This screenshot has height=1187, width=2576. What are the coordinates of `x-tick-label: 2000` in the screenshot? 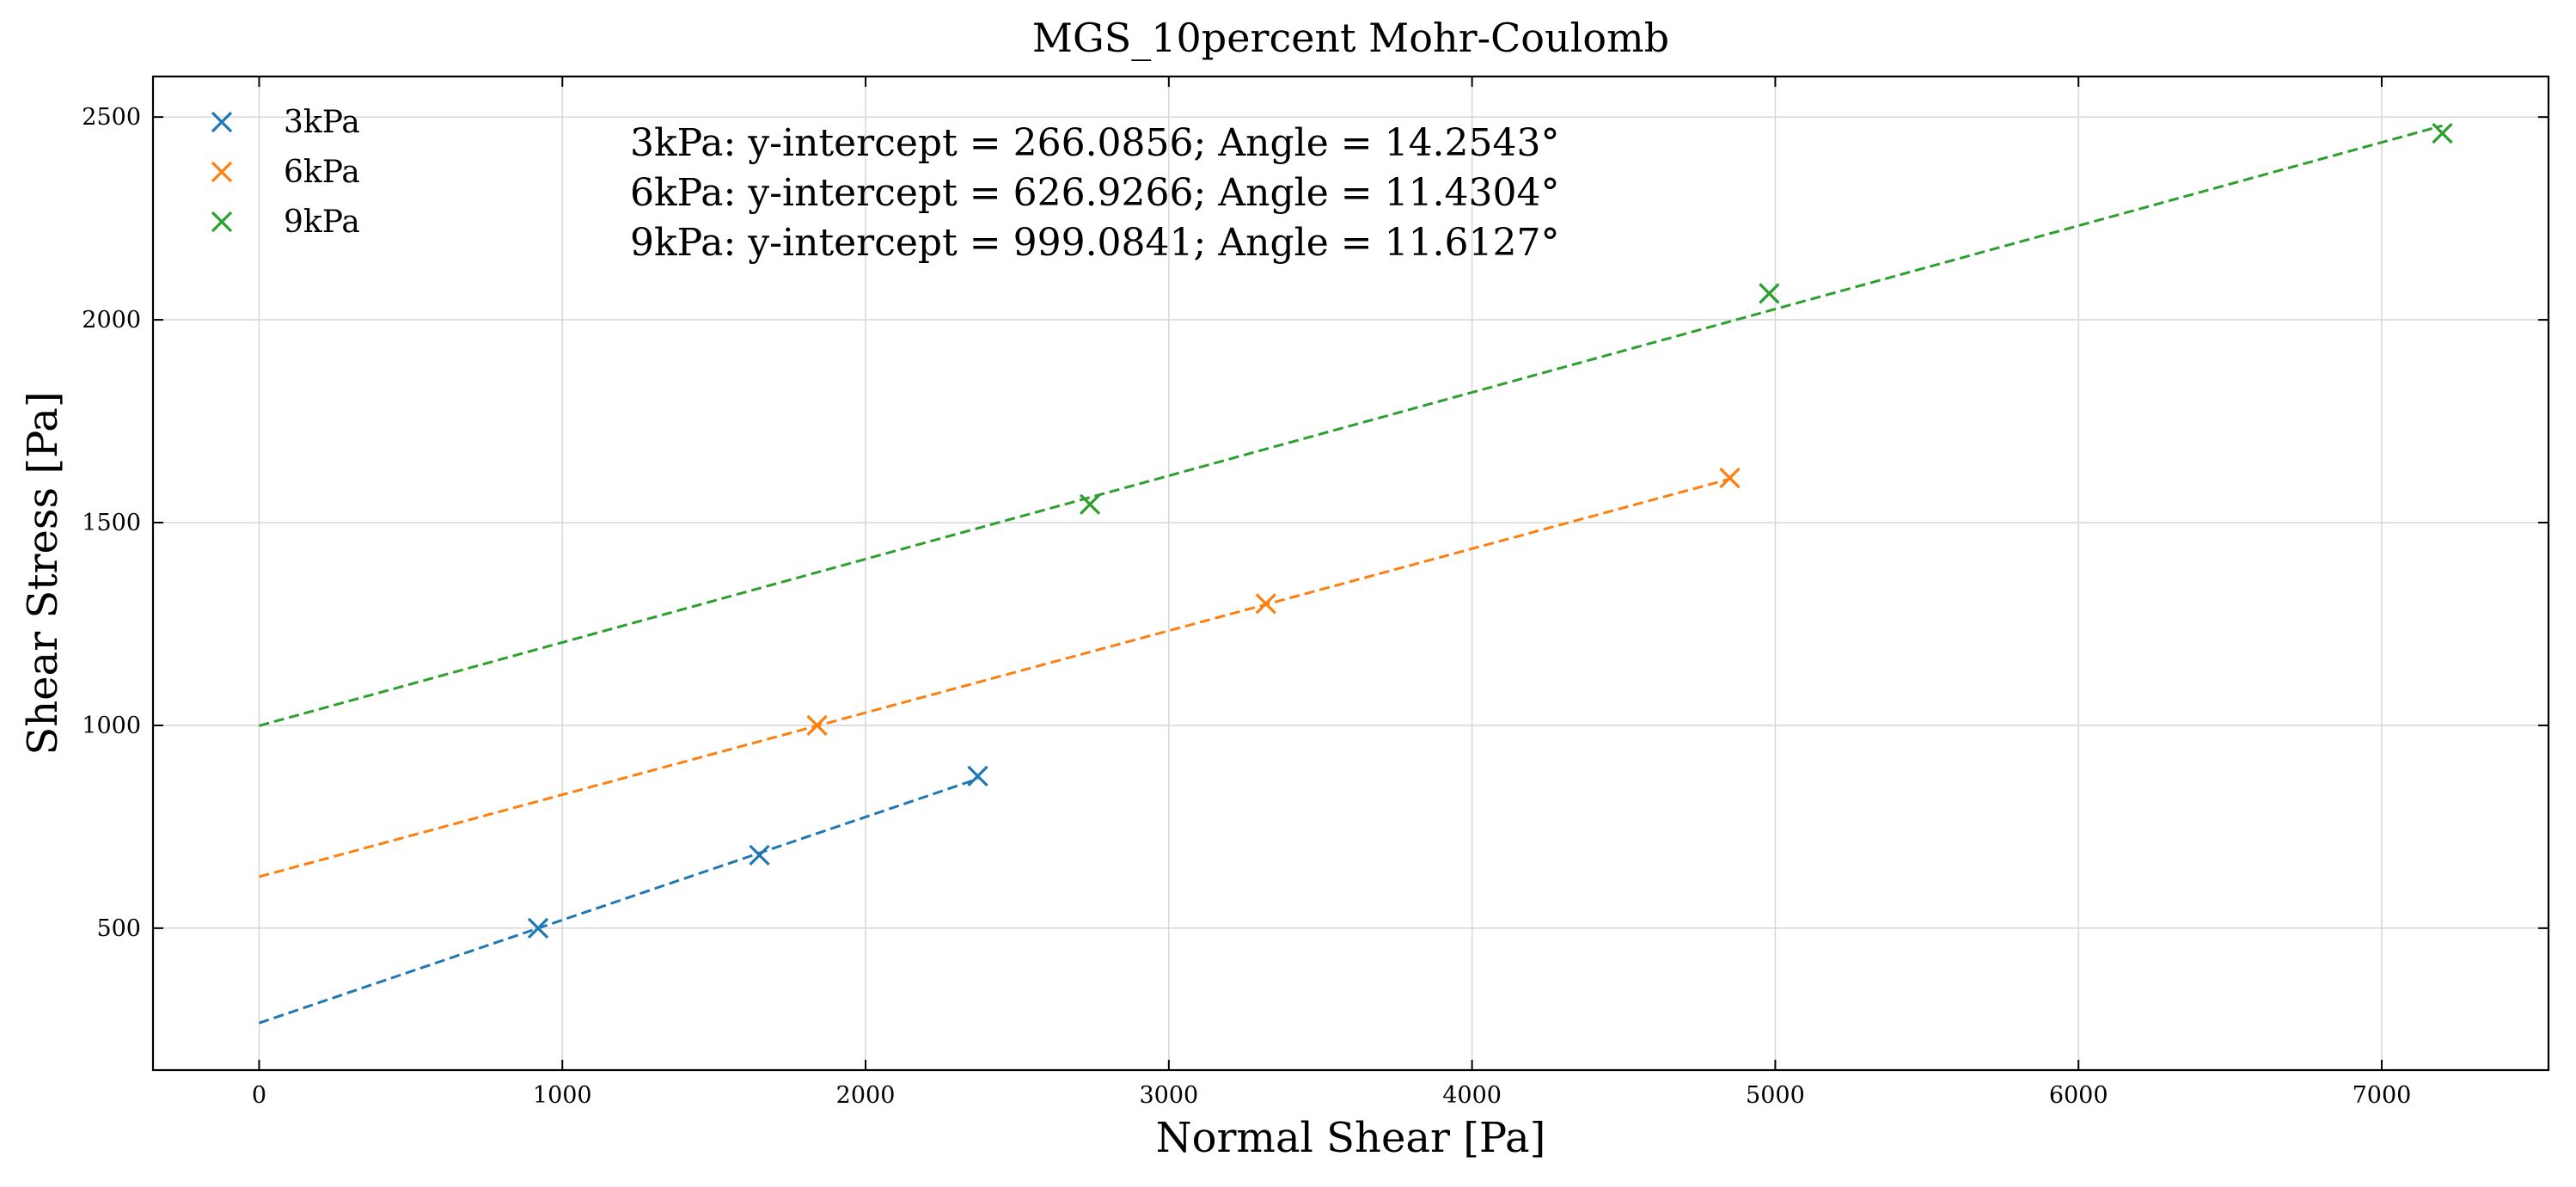 It's located at (866, 1095).